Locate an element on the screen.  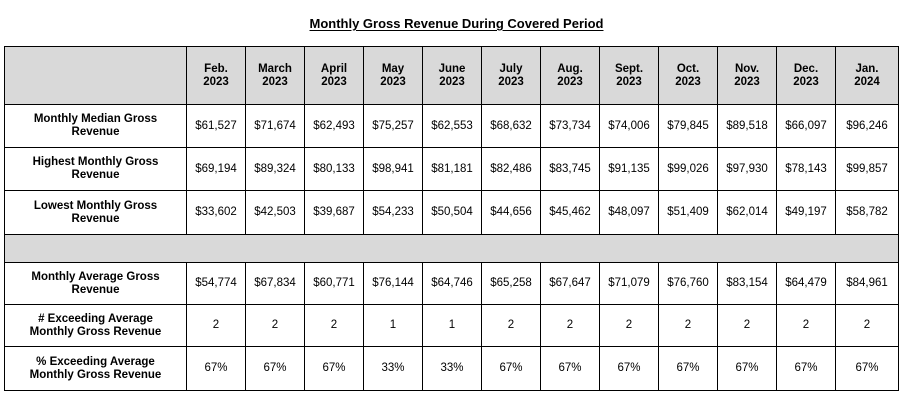
month-header: June 2023 is located at coordinates (452, 75).